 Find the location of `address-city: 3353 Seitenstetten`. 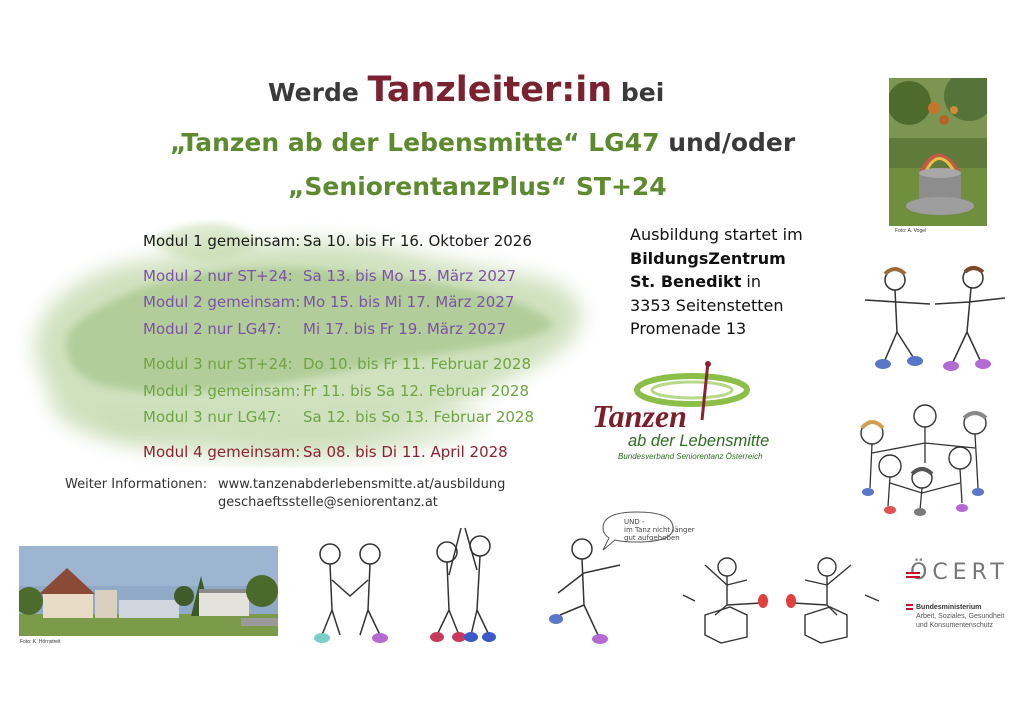

address-city: 3353 Seitenstetten is located at coordinates (707, 305).